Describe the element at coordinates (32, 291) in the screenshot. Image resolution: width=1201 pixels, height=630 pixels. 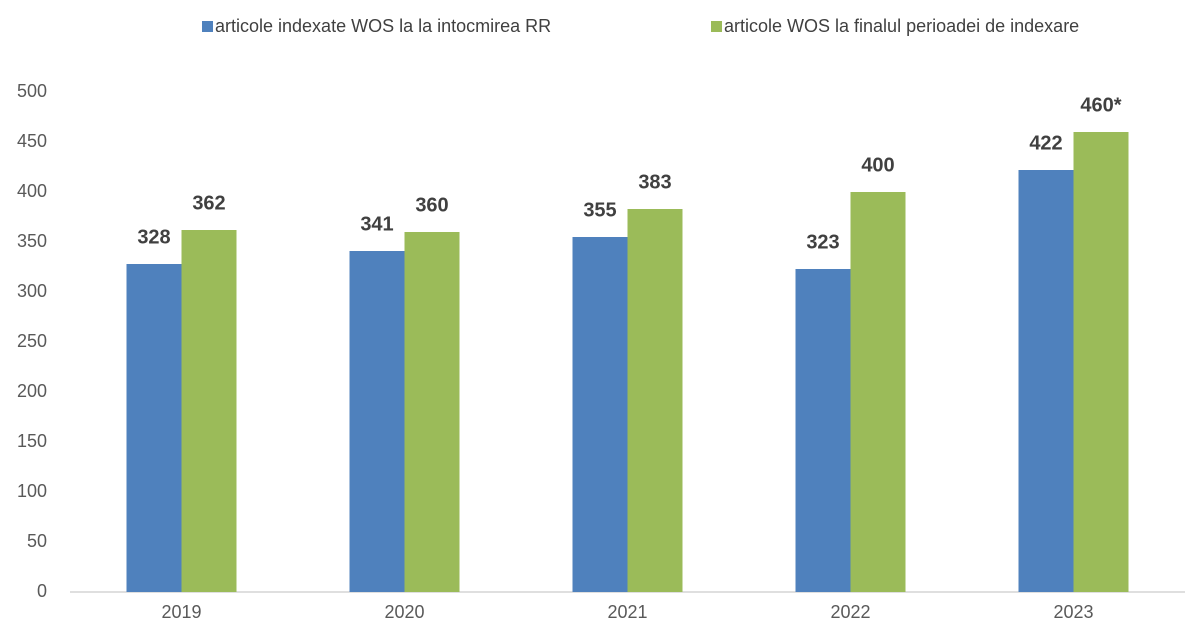
I see `y-tick-label: 300` at that location.